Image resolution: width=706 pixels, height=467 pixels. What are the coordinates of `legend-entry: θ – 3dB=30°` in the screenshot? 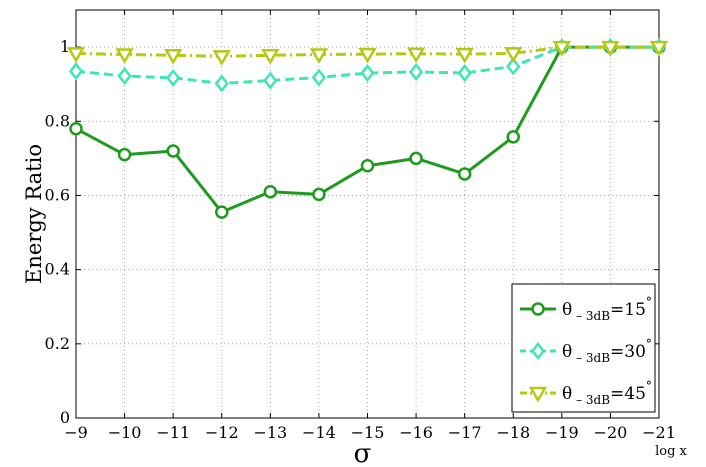 It's located at (586, 351).